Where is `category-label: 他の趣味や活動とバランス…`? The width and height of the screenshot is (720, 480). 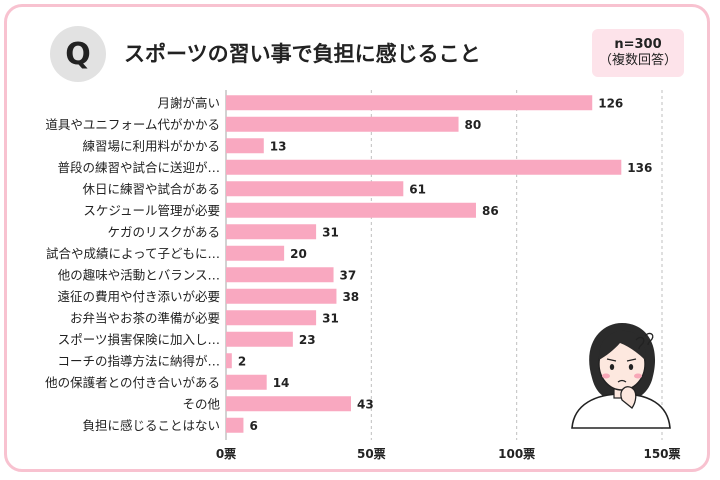 category-label: 他の趣味や活動とバランス… is located at coordinates (139, 274).